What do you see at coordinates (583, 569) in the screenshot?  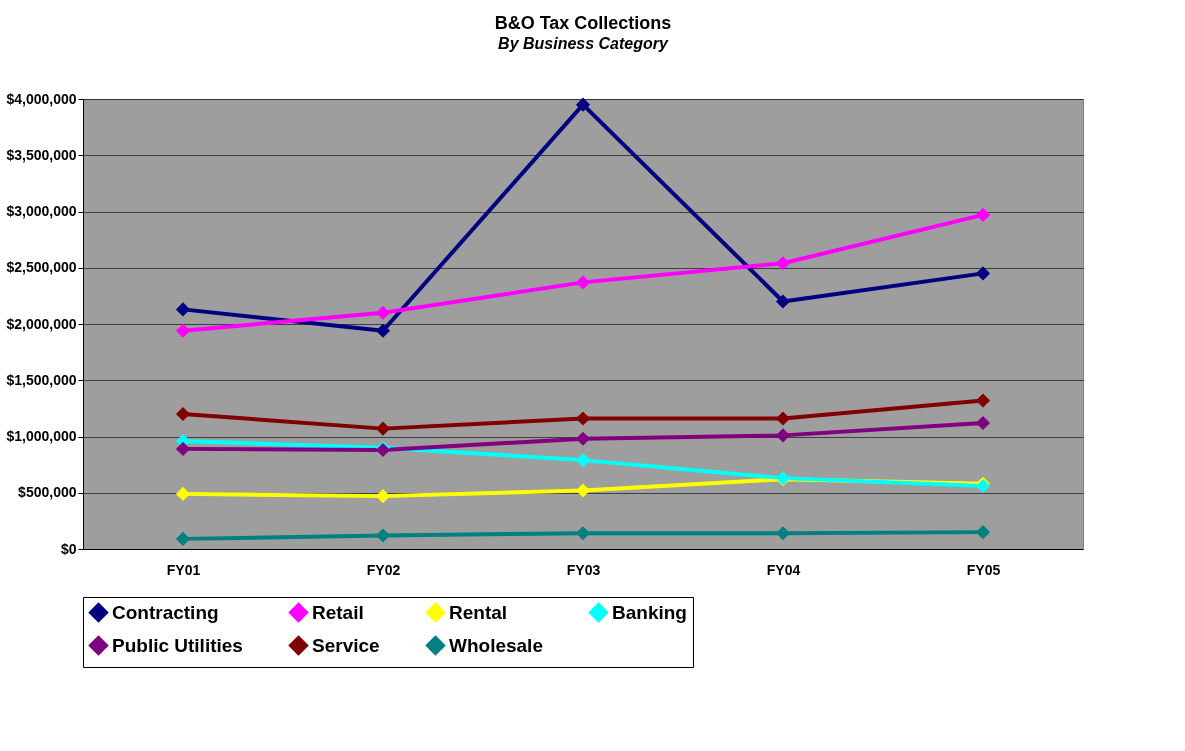 I see `x-tick-label: FY03` at bounding box center [583, 569].